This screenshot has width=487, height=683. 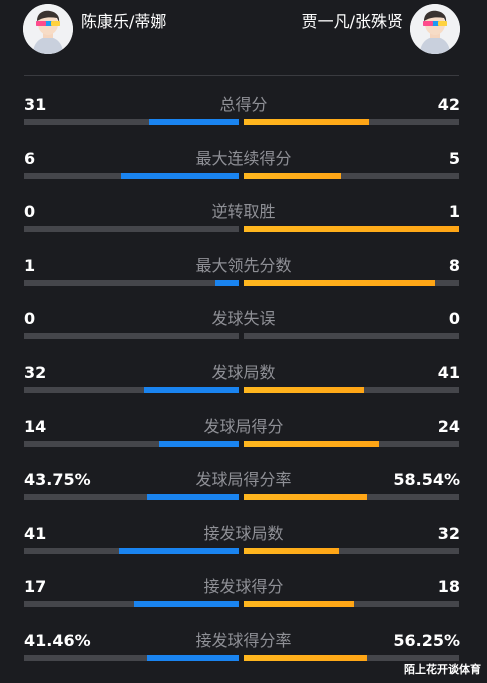 I want to click on right-player-avatar, so click(x=435, y=29).